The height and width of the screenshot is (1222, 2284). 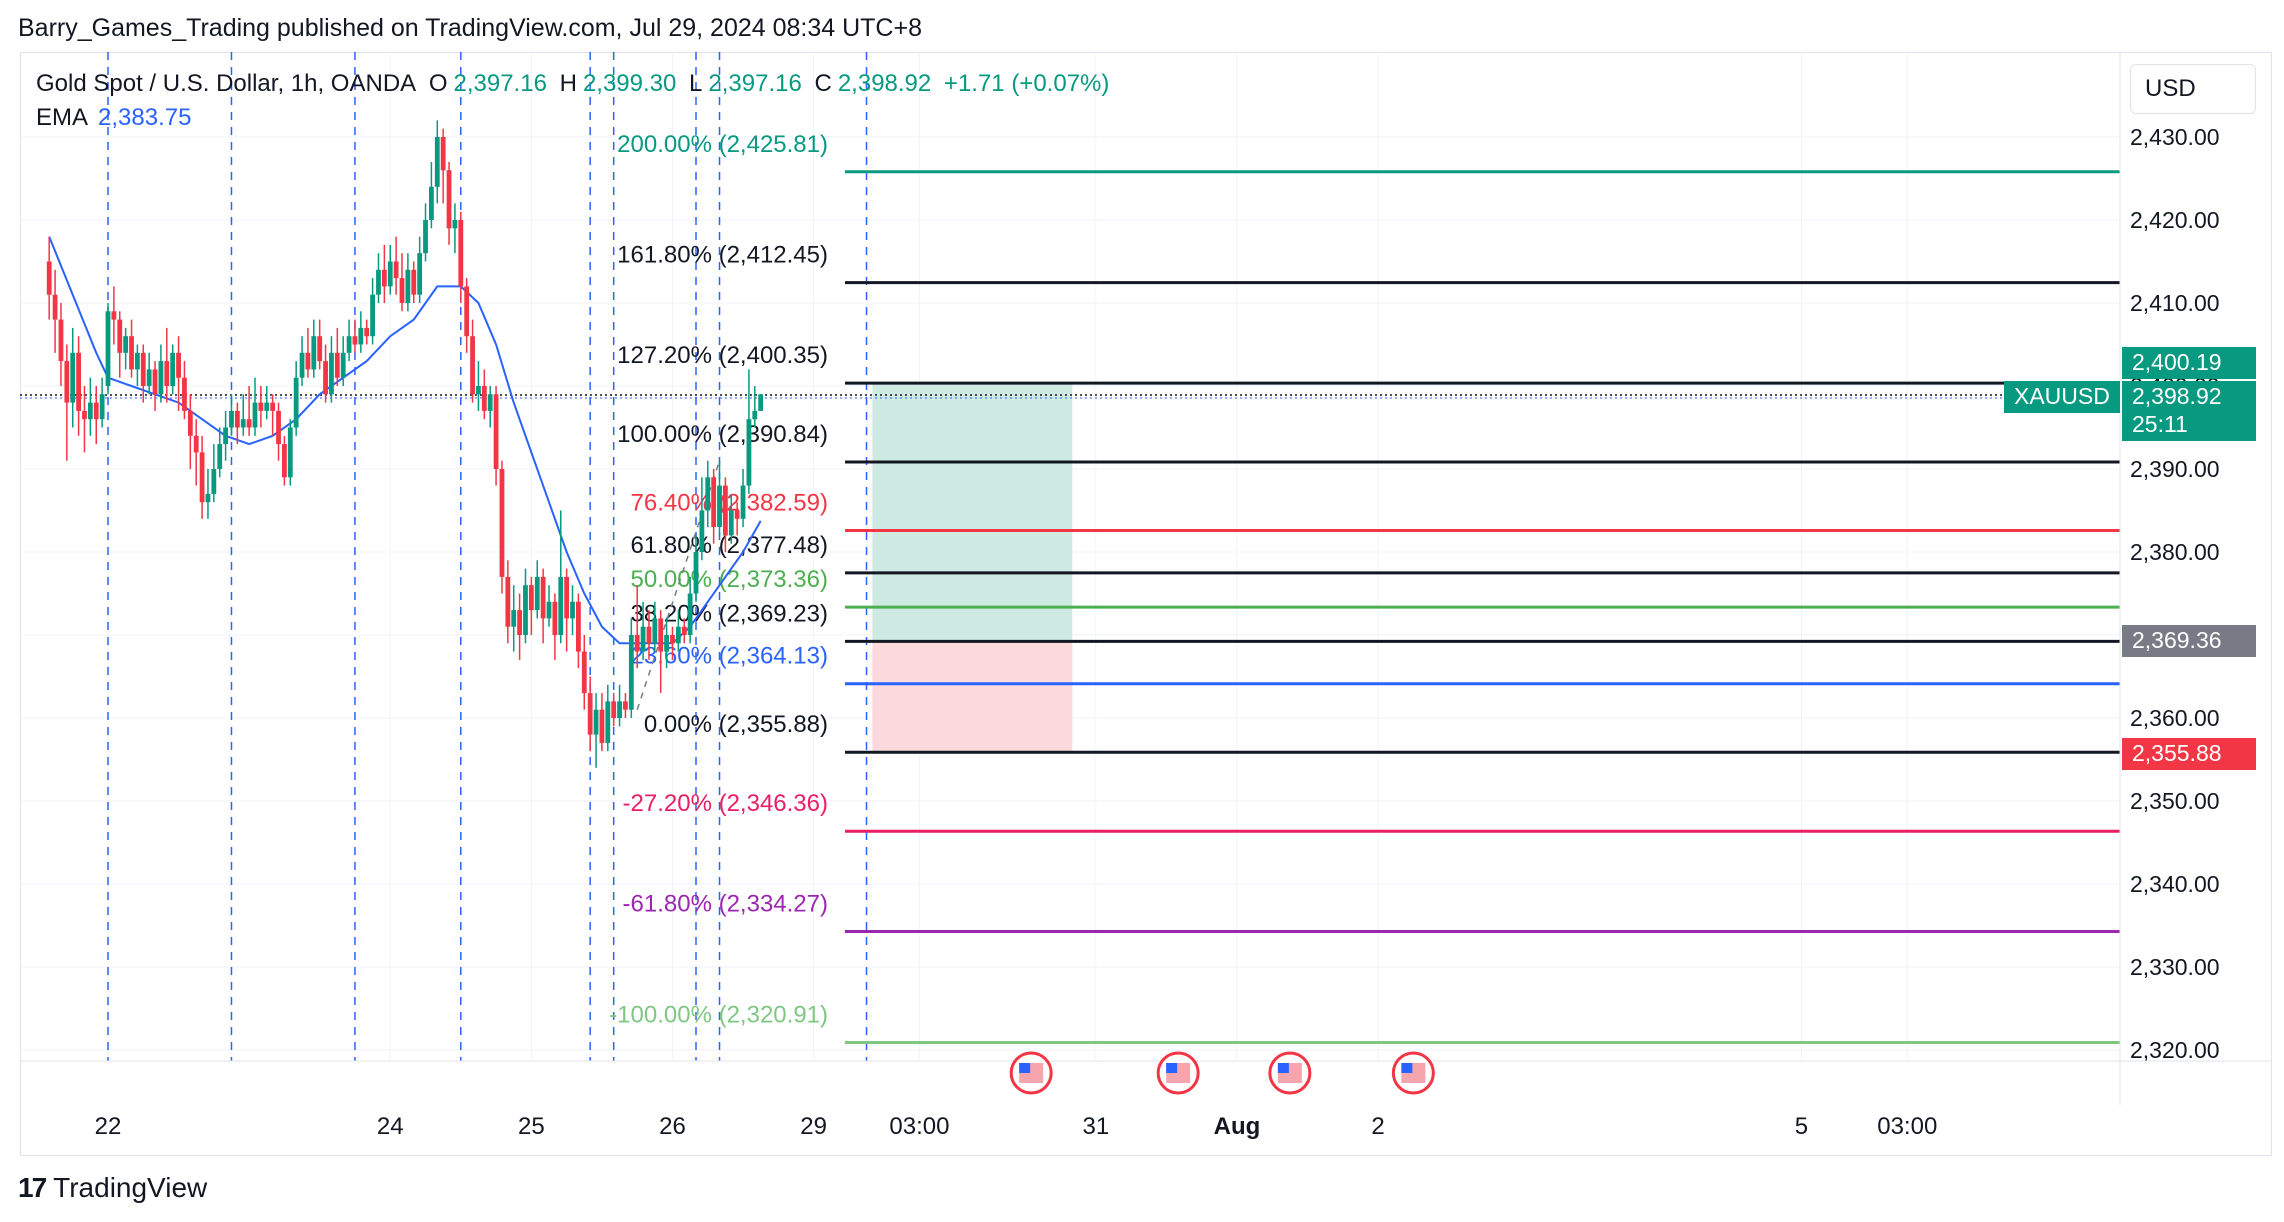 What do you see at coordinates (725, 904) in the screenshot?
I see `fib-level-label: -61.80% (2,334.27)` at bounding box center [725, 904].